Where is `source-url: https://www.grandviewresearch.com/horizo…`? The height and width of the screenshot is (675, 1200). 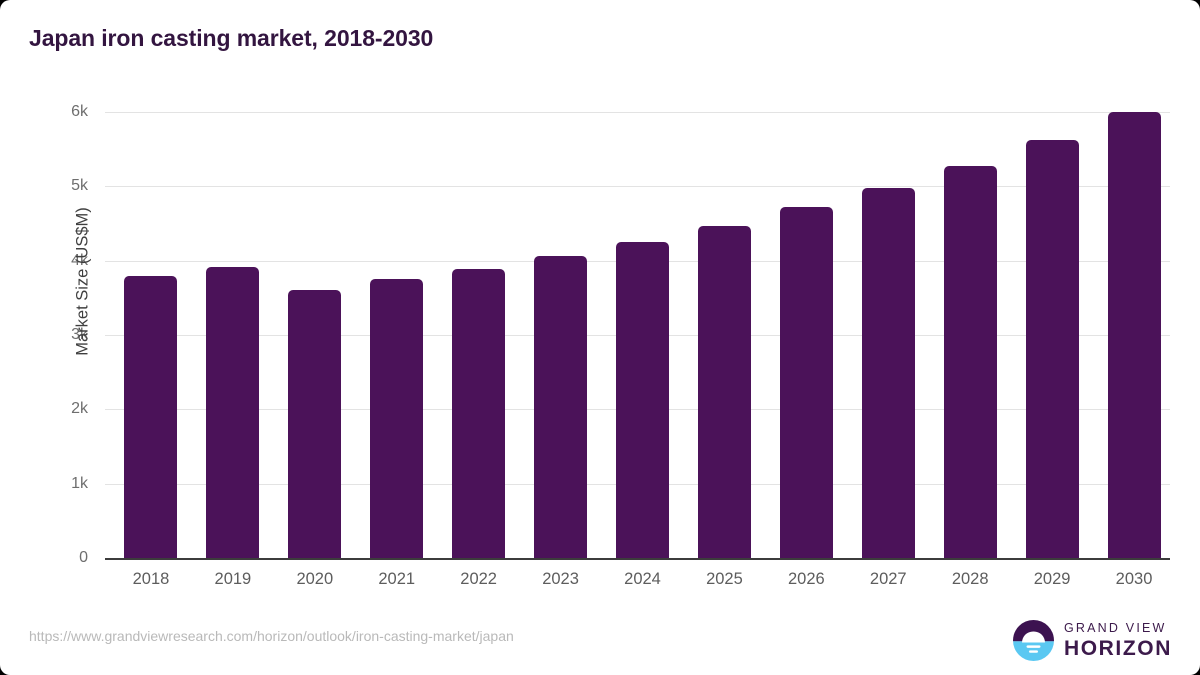 source-url: https://www.grandviewresearch.com/horizo… is located at coordinates (271, 636).